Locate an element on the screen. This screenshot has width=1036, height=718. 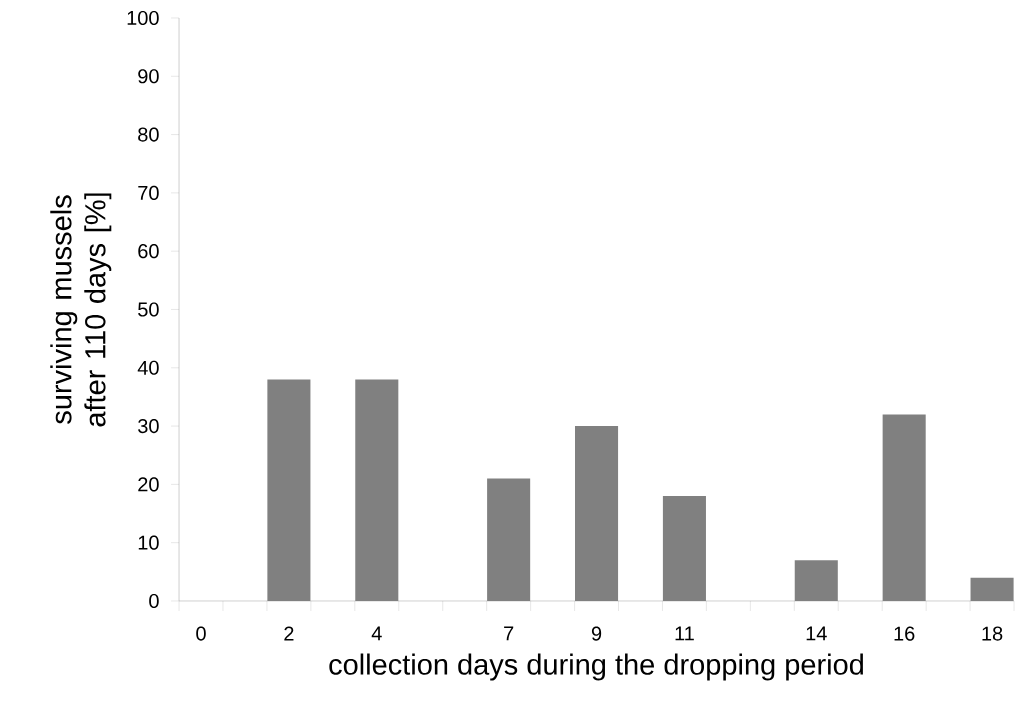
x-tick-label: 0 is located at coordinates (201, 633).